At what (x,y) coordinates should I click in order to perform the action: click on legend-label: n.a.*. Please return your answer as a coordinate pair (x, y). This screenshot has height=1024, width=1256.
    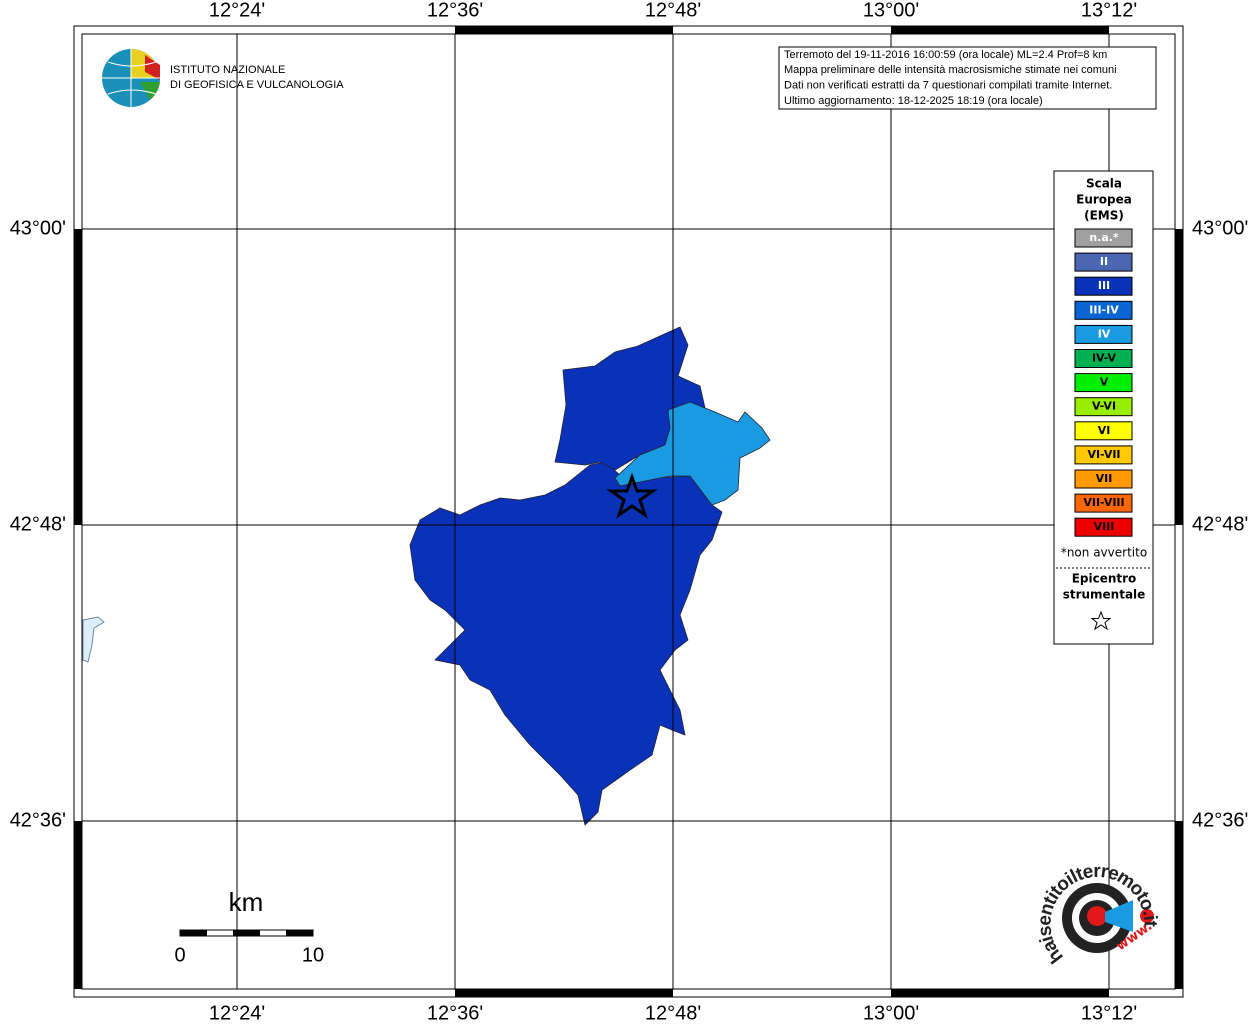
    Looking at the image, I should click on (1104, 237).